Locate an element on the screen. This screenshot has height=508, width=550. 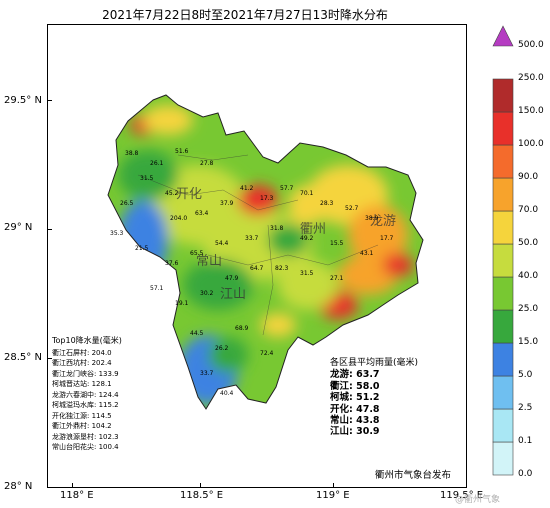
legend-label: 250.0 is located at coordinates (531, 78).